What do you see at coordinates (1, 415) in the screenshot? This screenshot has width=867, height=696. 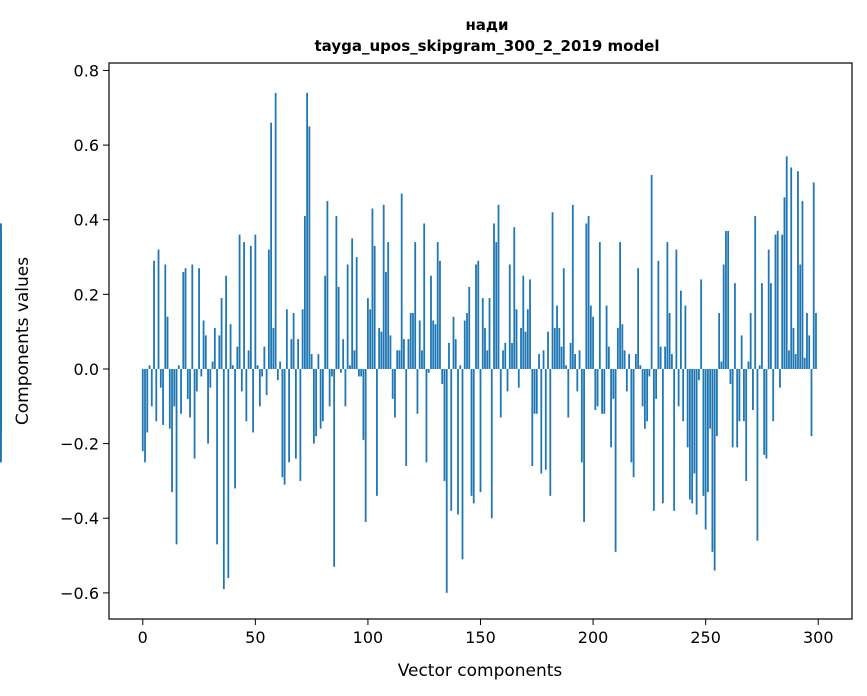 I see `bar-undefined` at bounding box center [1, 415].